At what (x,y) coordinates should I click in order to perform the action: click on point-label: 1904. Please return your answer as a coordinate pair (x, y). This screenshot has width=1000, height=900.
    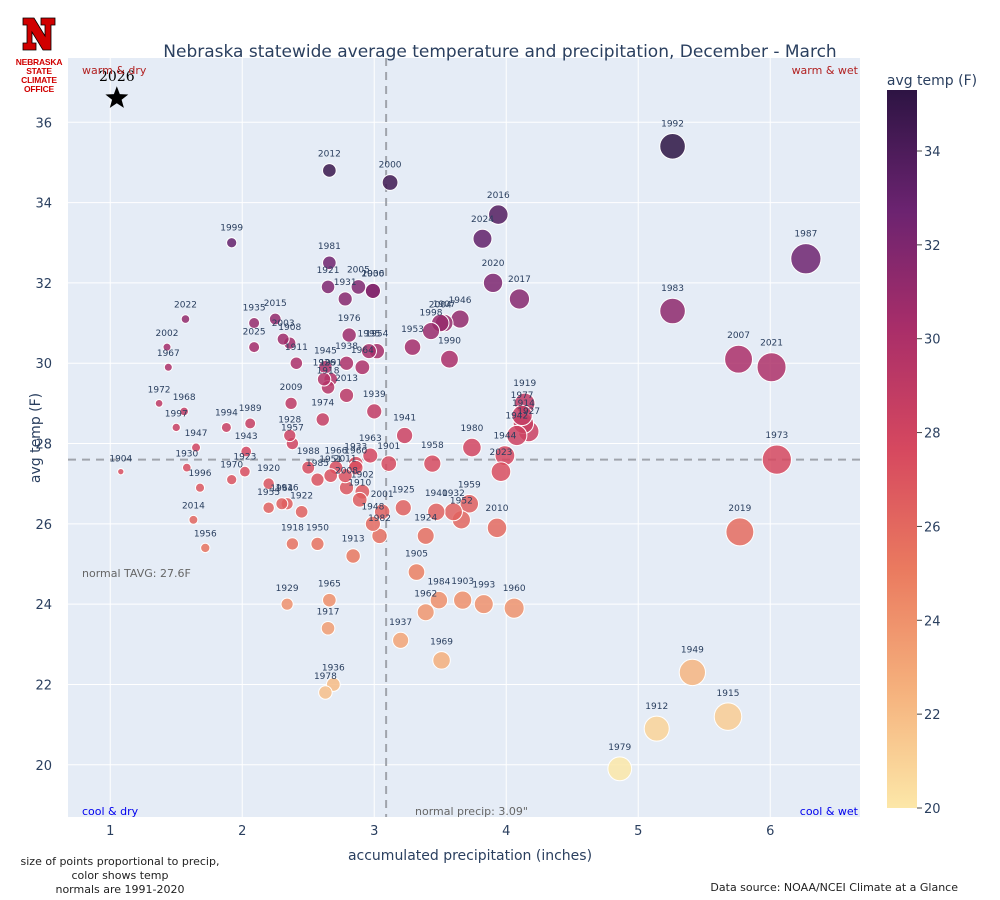
    Looking at the image, I should click on (120, 459).